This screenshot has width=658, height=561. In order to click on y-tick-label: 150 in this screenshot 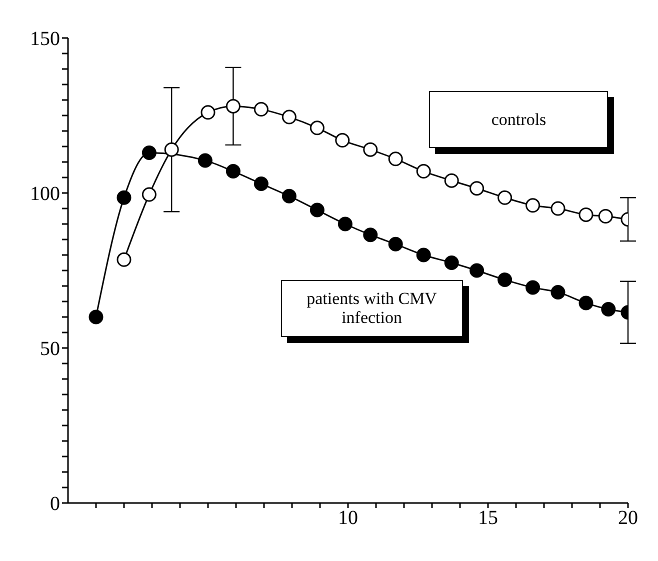, I will do `click(45, 39)`.